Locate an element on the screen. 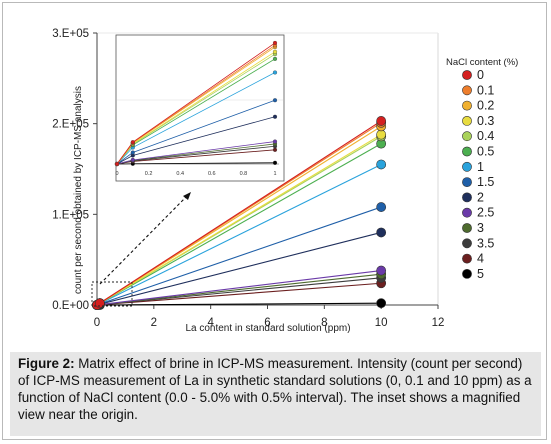 This screenshot has width=551, height=444. legend-label: 0.5 is located at coordinates (485, 152).